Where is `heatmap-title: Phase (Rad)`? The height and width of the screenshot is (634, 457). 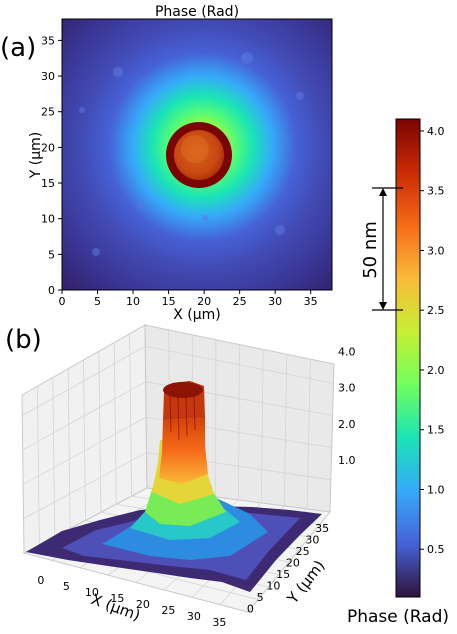 heatmap-title: Phase (Rad) is located at coordinates (197, 12).